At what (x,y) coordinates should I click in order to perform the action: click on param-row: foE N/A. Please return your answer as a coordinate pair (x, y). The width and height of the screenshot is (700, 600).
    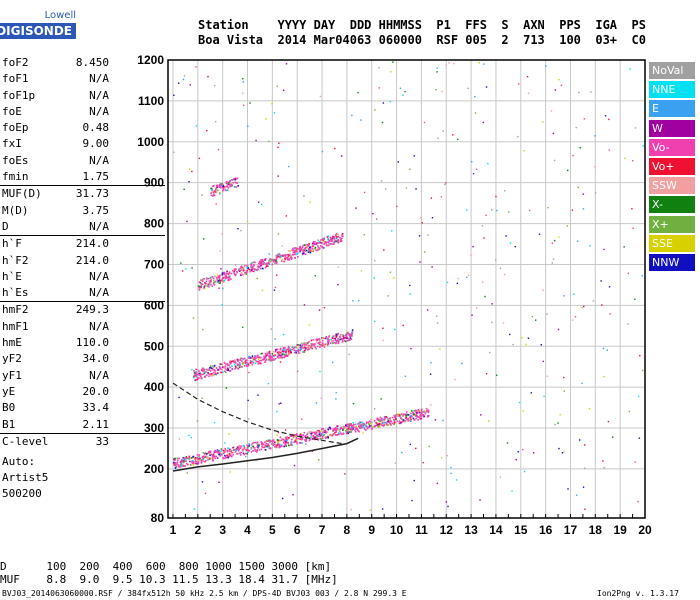
    Looking at the image, I should click on (82, 112).